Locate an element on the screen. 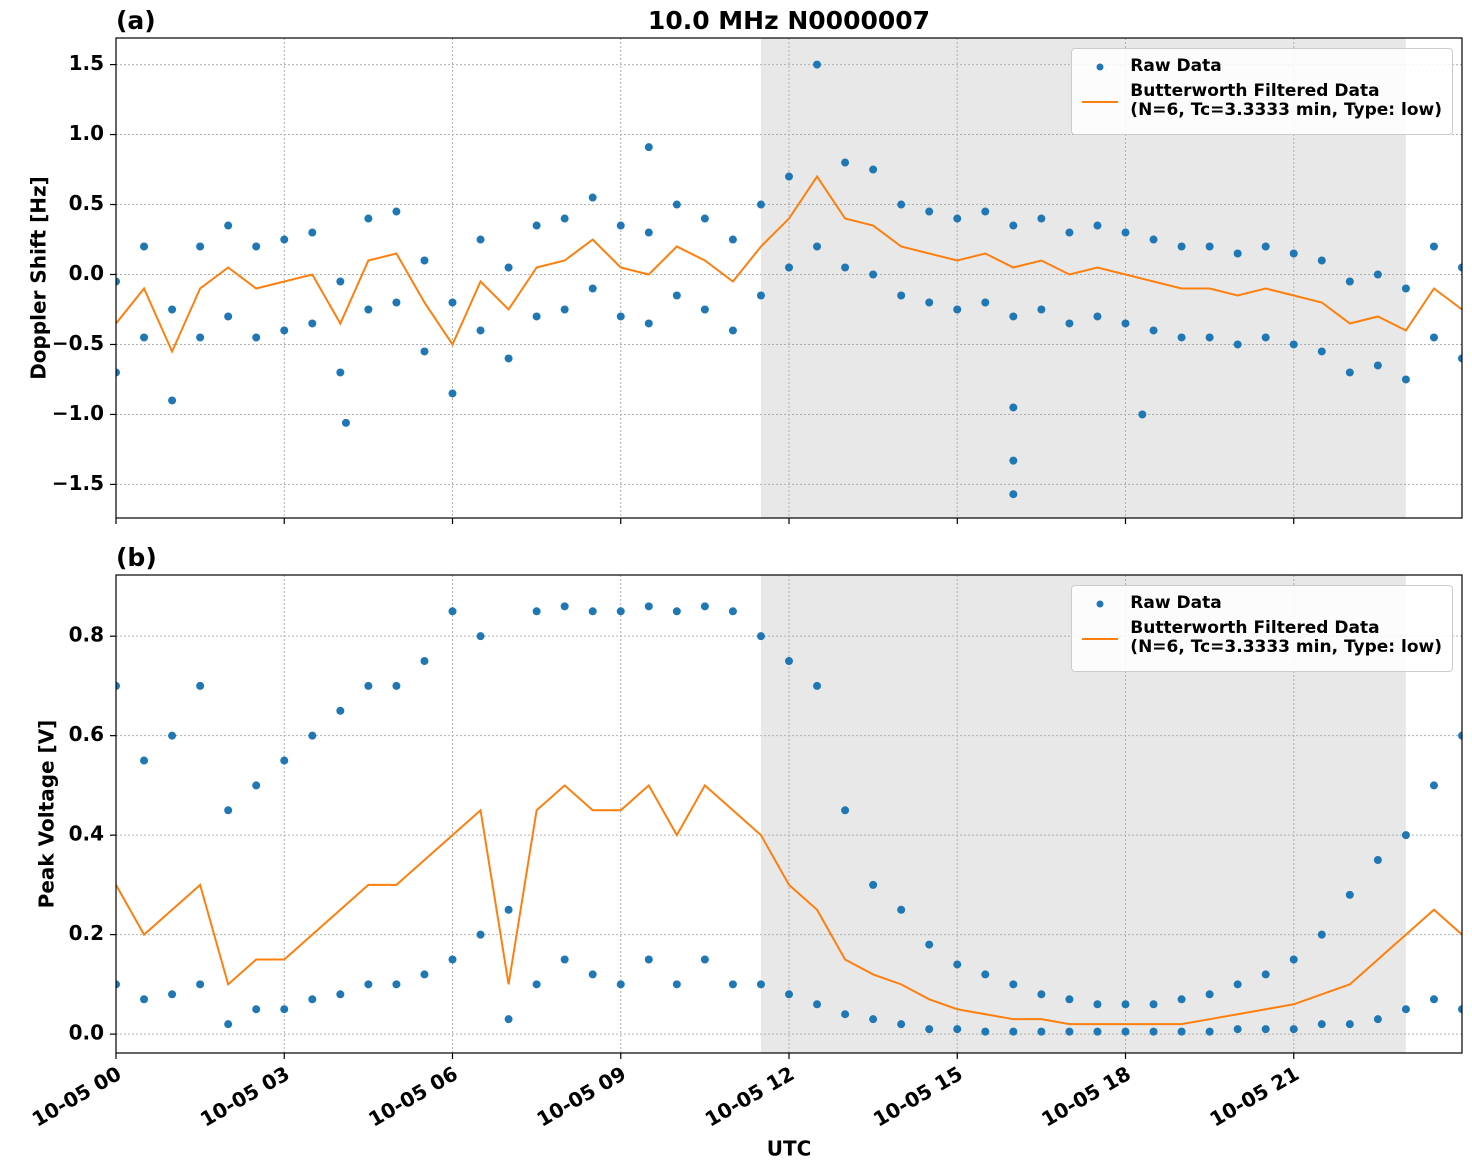 The width and height of the screenshot is (1472, 1172). x-tick-label: 10-05 21 is located at coordinates (1254, 1096).